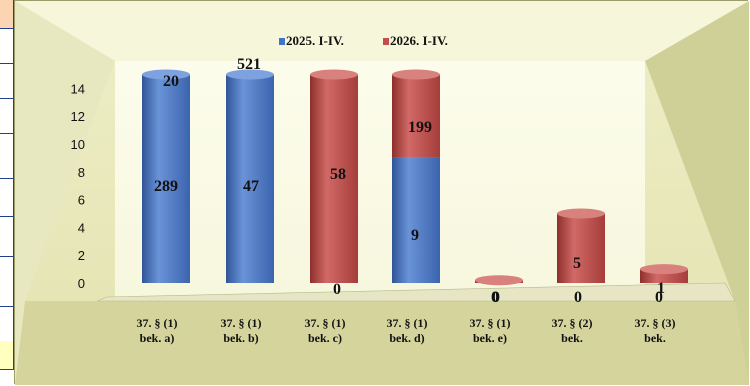 The height and width of the screenshot is (386, 750). Describe the element at coordinates (697, 193) in the screenshot. I see `frame-bevel-right` at that location.